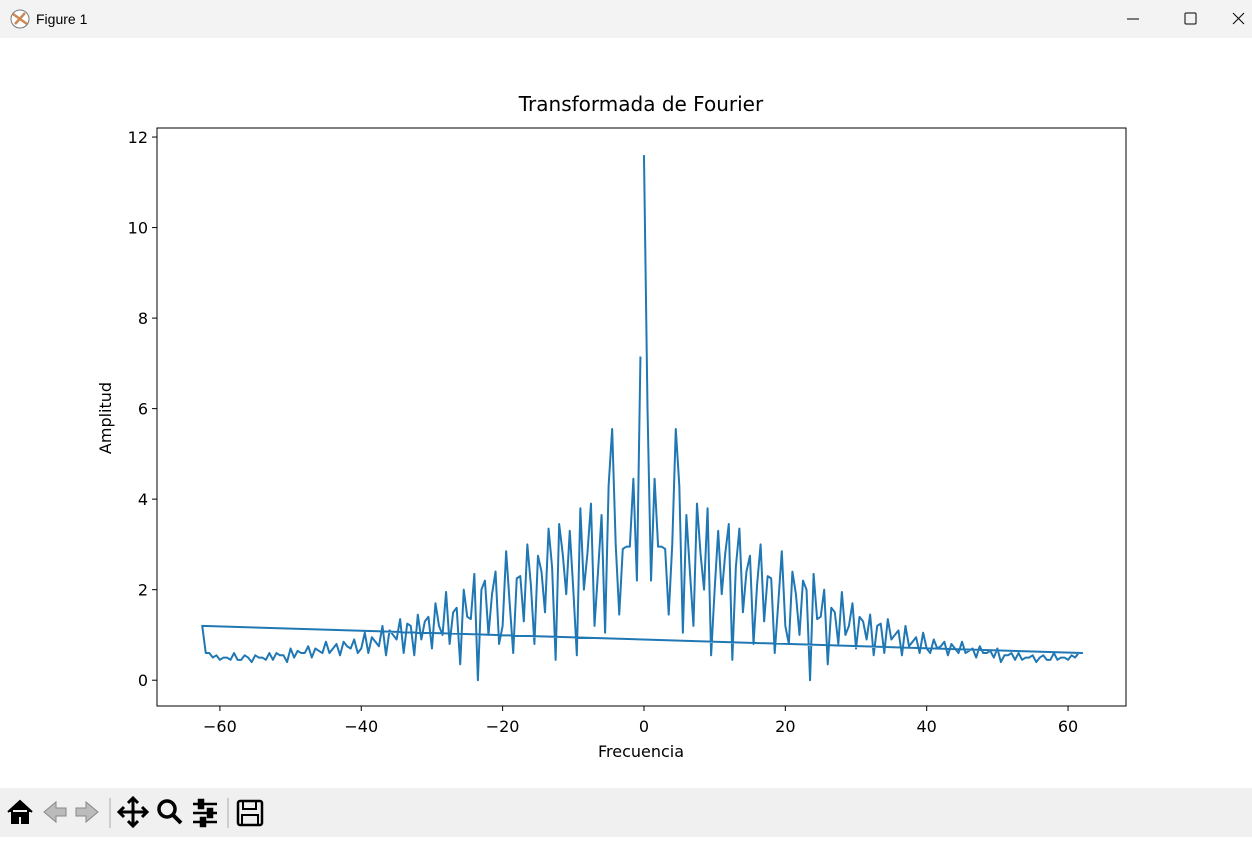 The height and width of the screenshot is (841, 1252). Describe the element at coordinates (143, 318) in the screenshot. I see `y-tick-label: 8` at that location.